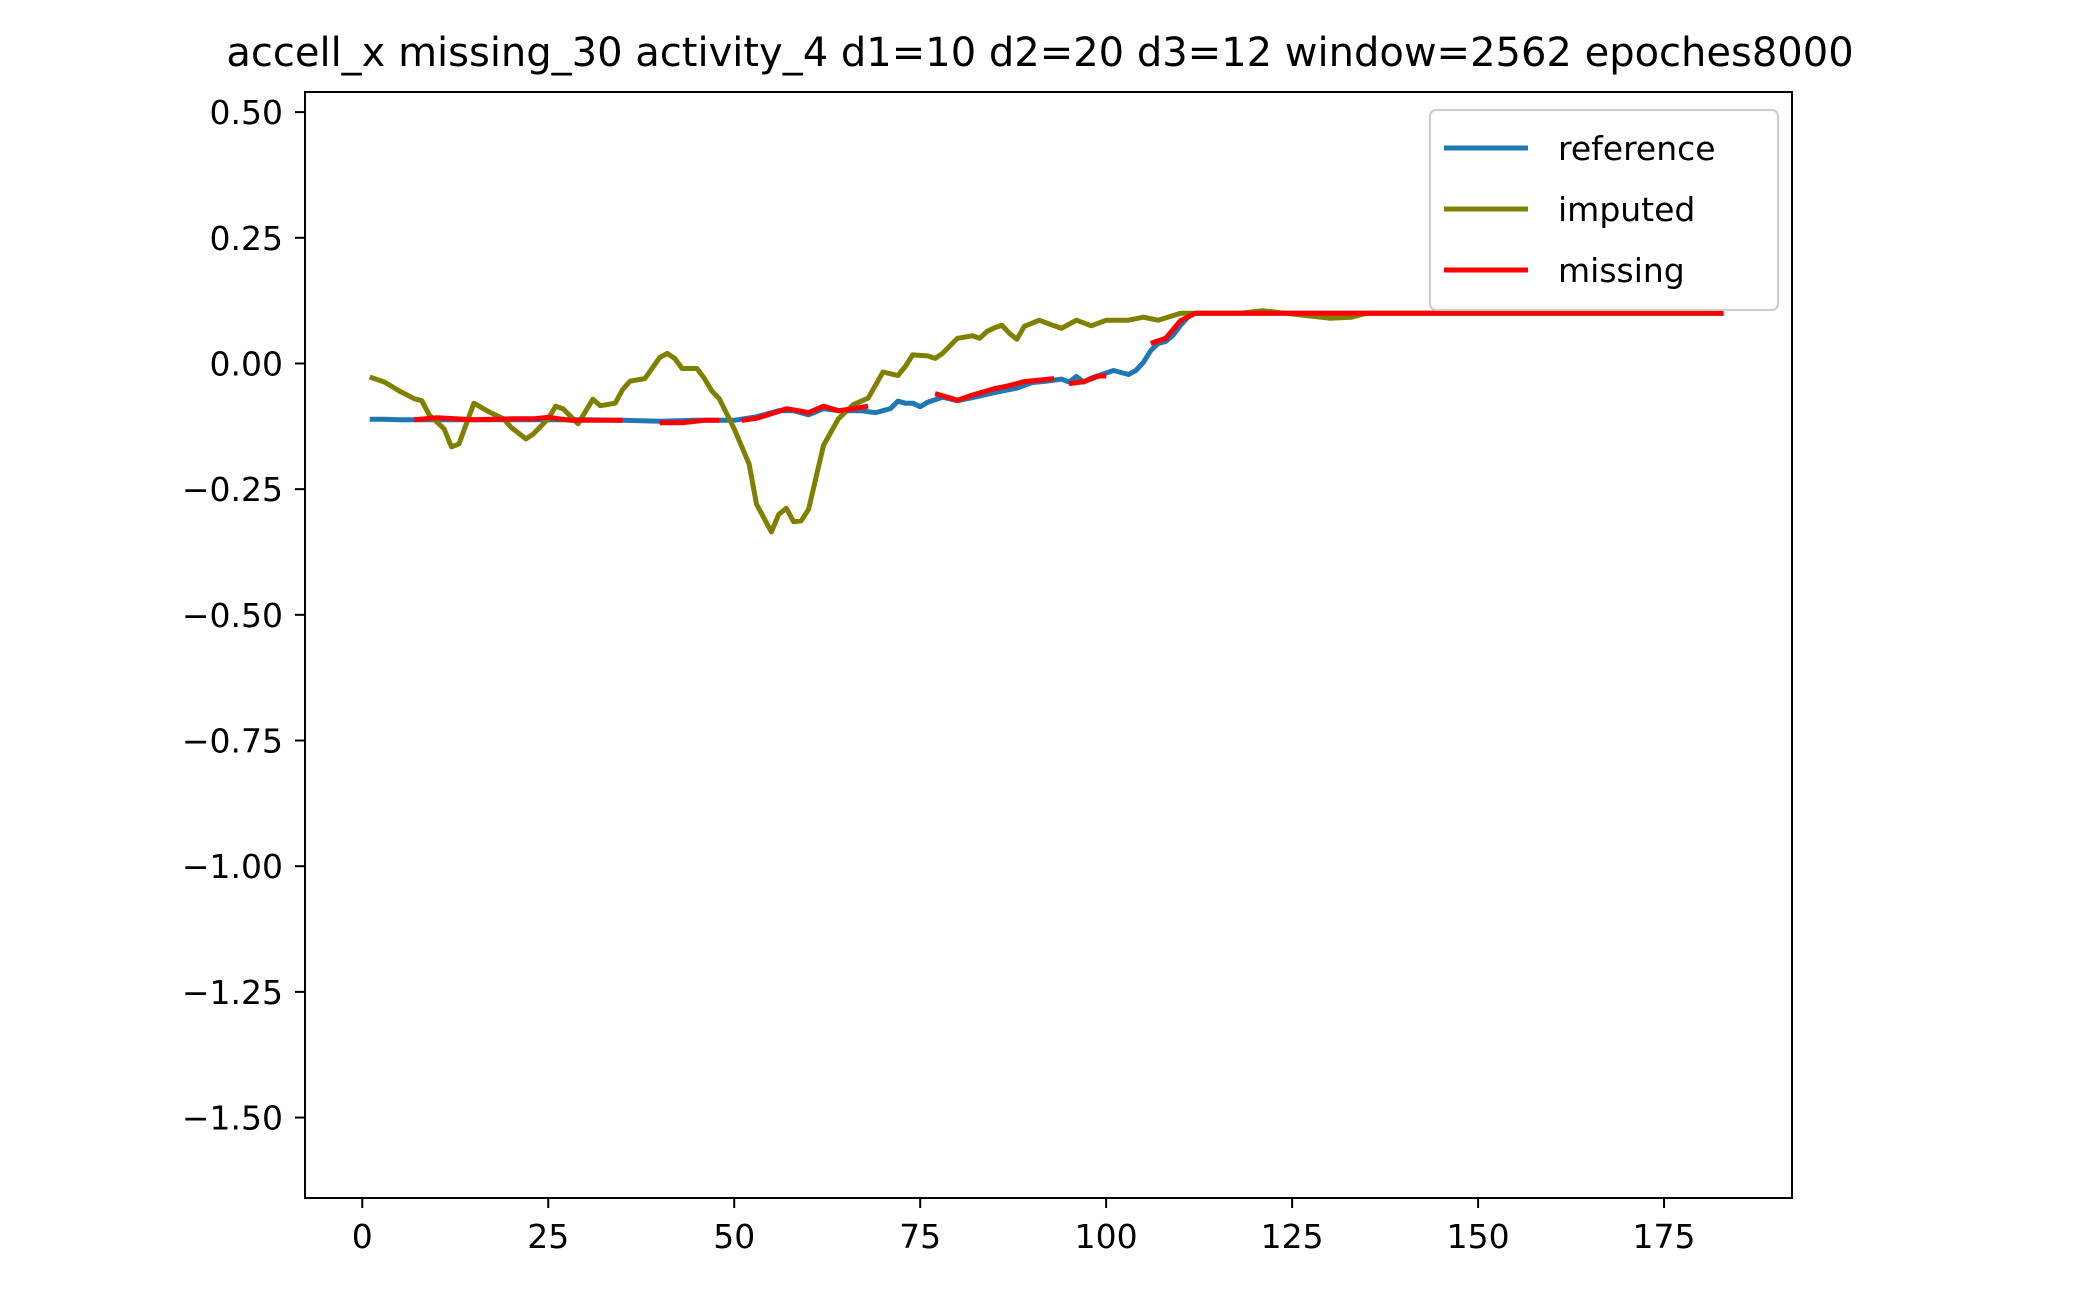 This screenshot has width=2096, height=1300. I want to click on x-tick-label: 125, so click(1292, 1236).